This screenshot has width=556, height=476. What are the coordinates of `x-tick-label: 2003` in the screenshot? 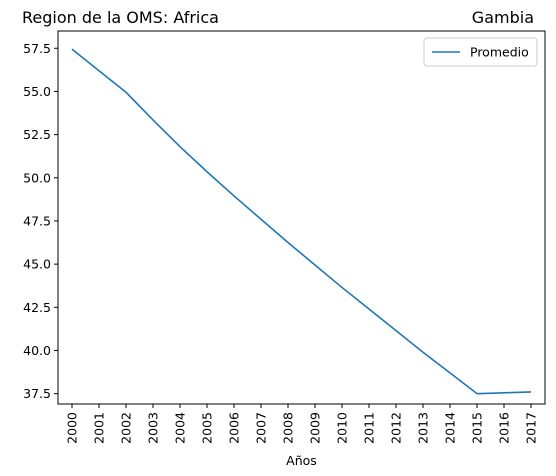 It's located at (153, 428).